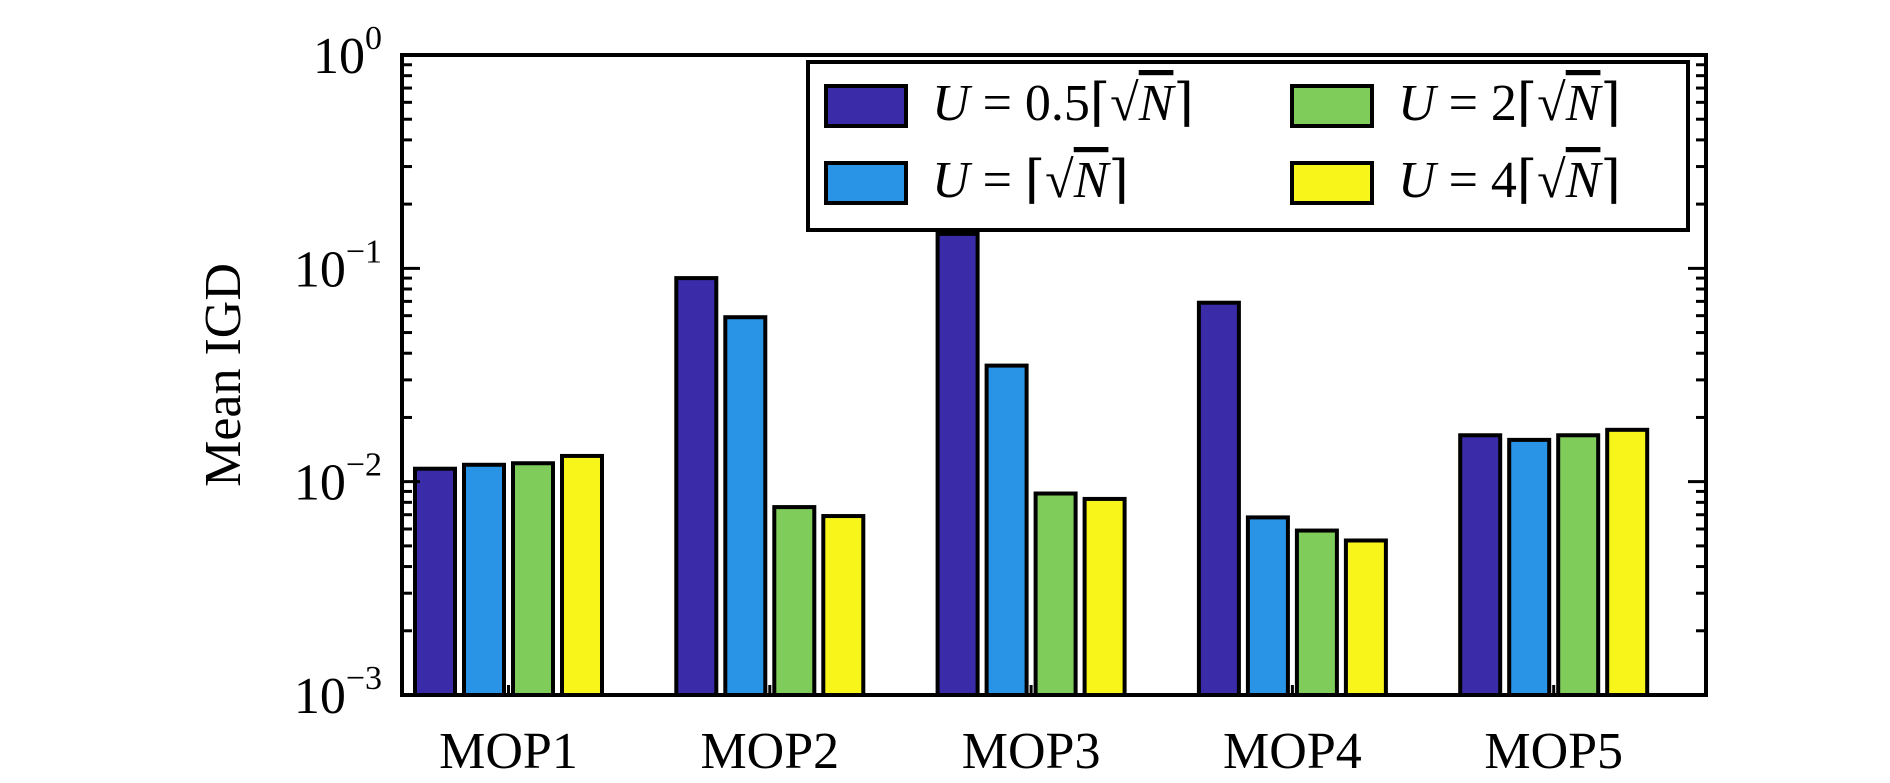 The image size is (1890, 783). I want to click on legend-label: U = ⌈√N⌉, so click(1030, 180).